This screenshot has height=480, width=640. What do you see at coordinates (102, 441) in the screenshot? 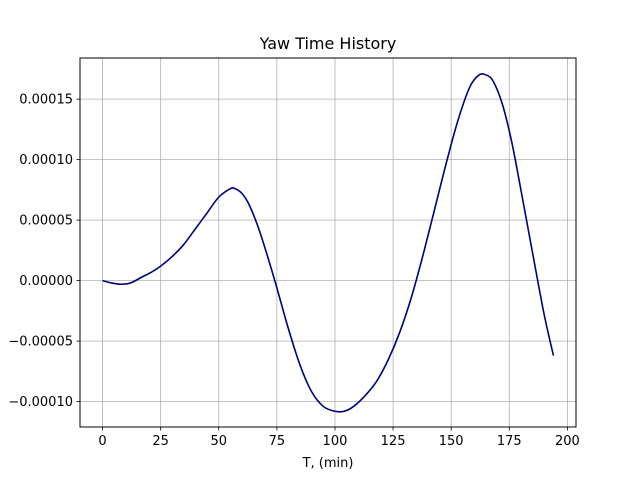
I see `x-tick-label: 0` at bounding box center [102, 441].